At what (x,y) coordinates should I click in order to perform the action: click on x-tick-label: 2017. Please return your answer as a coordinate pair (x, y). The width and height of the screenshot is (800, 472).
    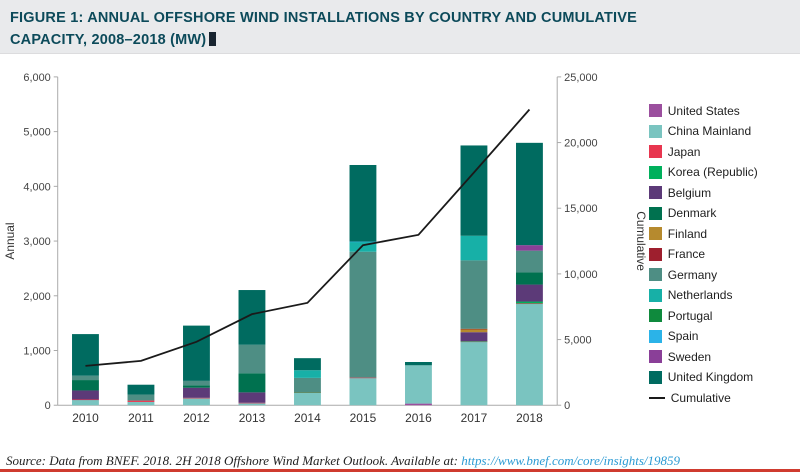
    Looking at the image, I should click on (474, 418).